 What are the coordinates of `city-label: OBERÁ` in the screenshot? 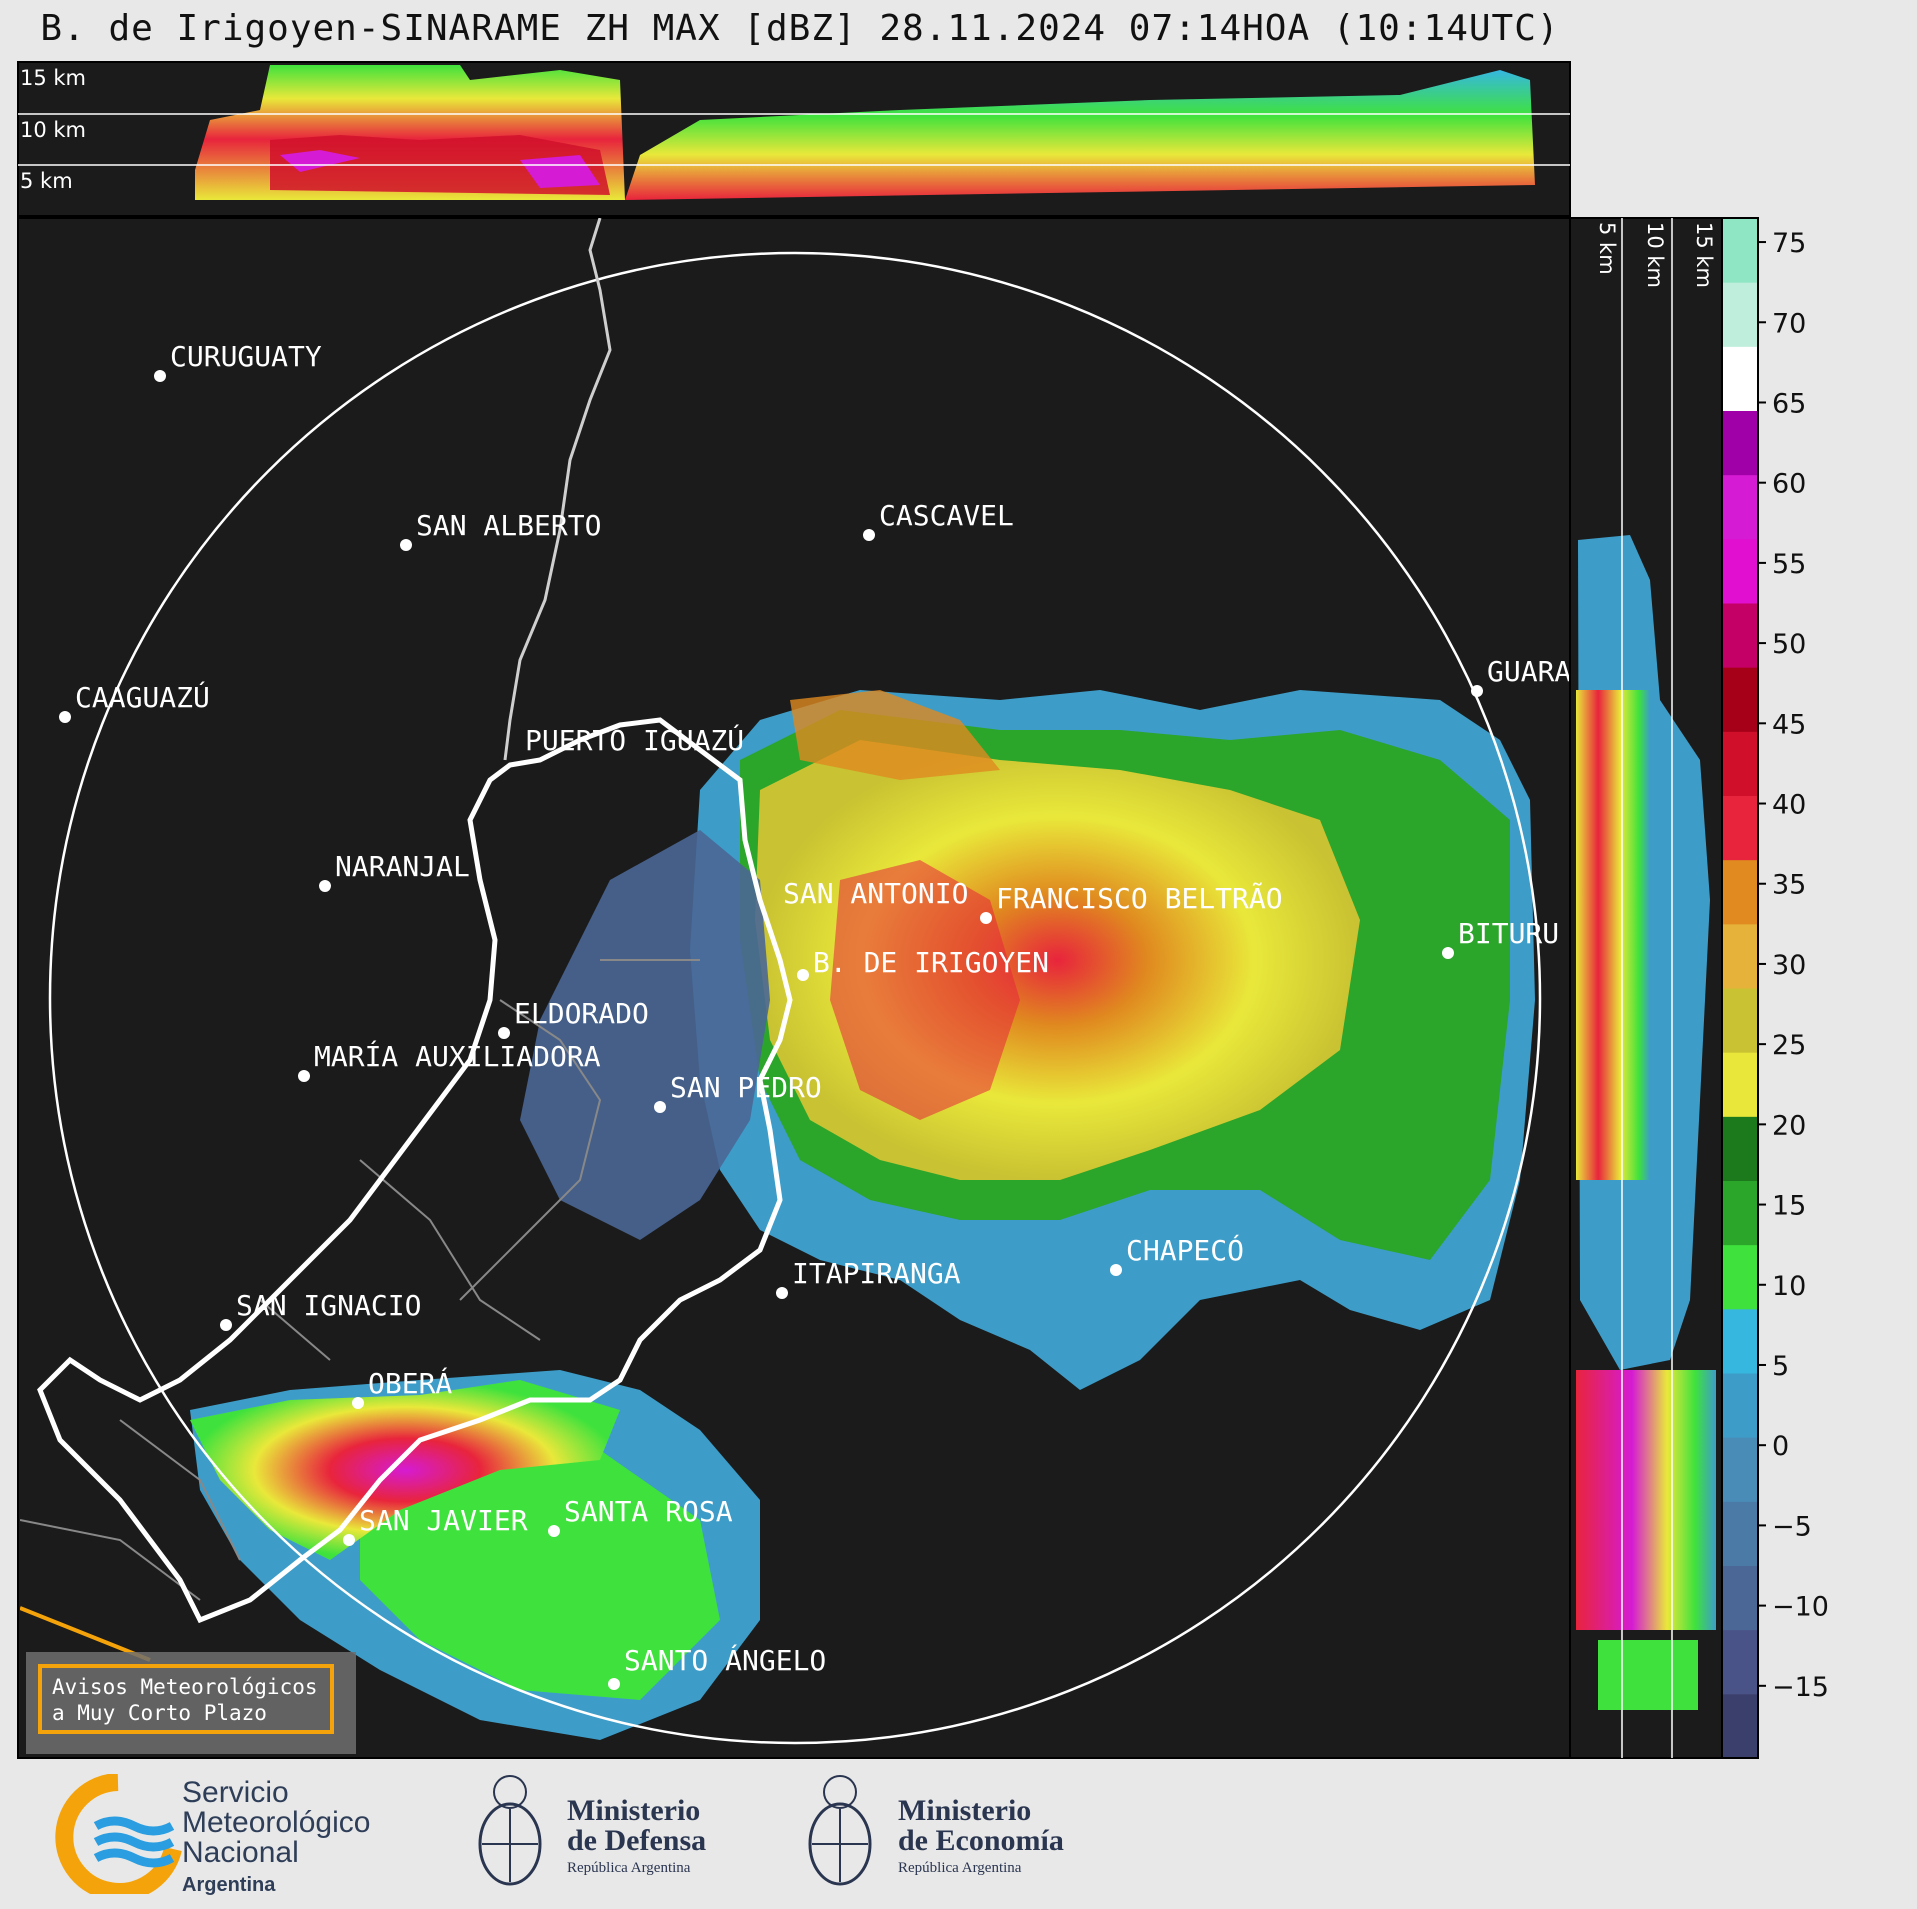 It's located at (410, 1383).